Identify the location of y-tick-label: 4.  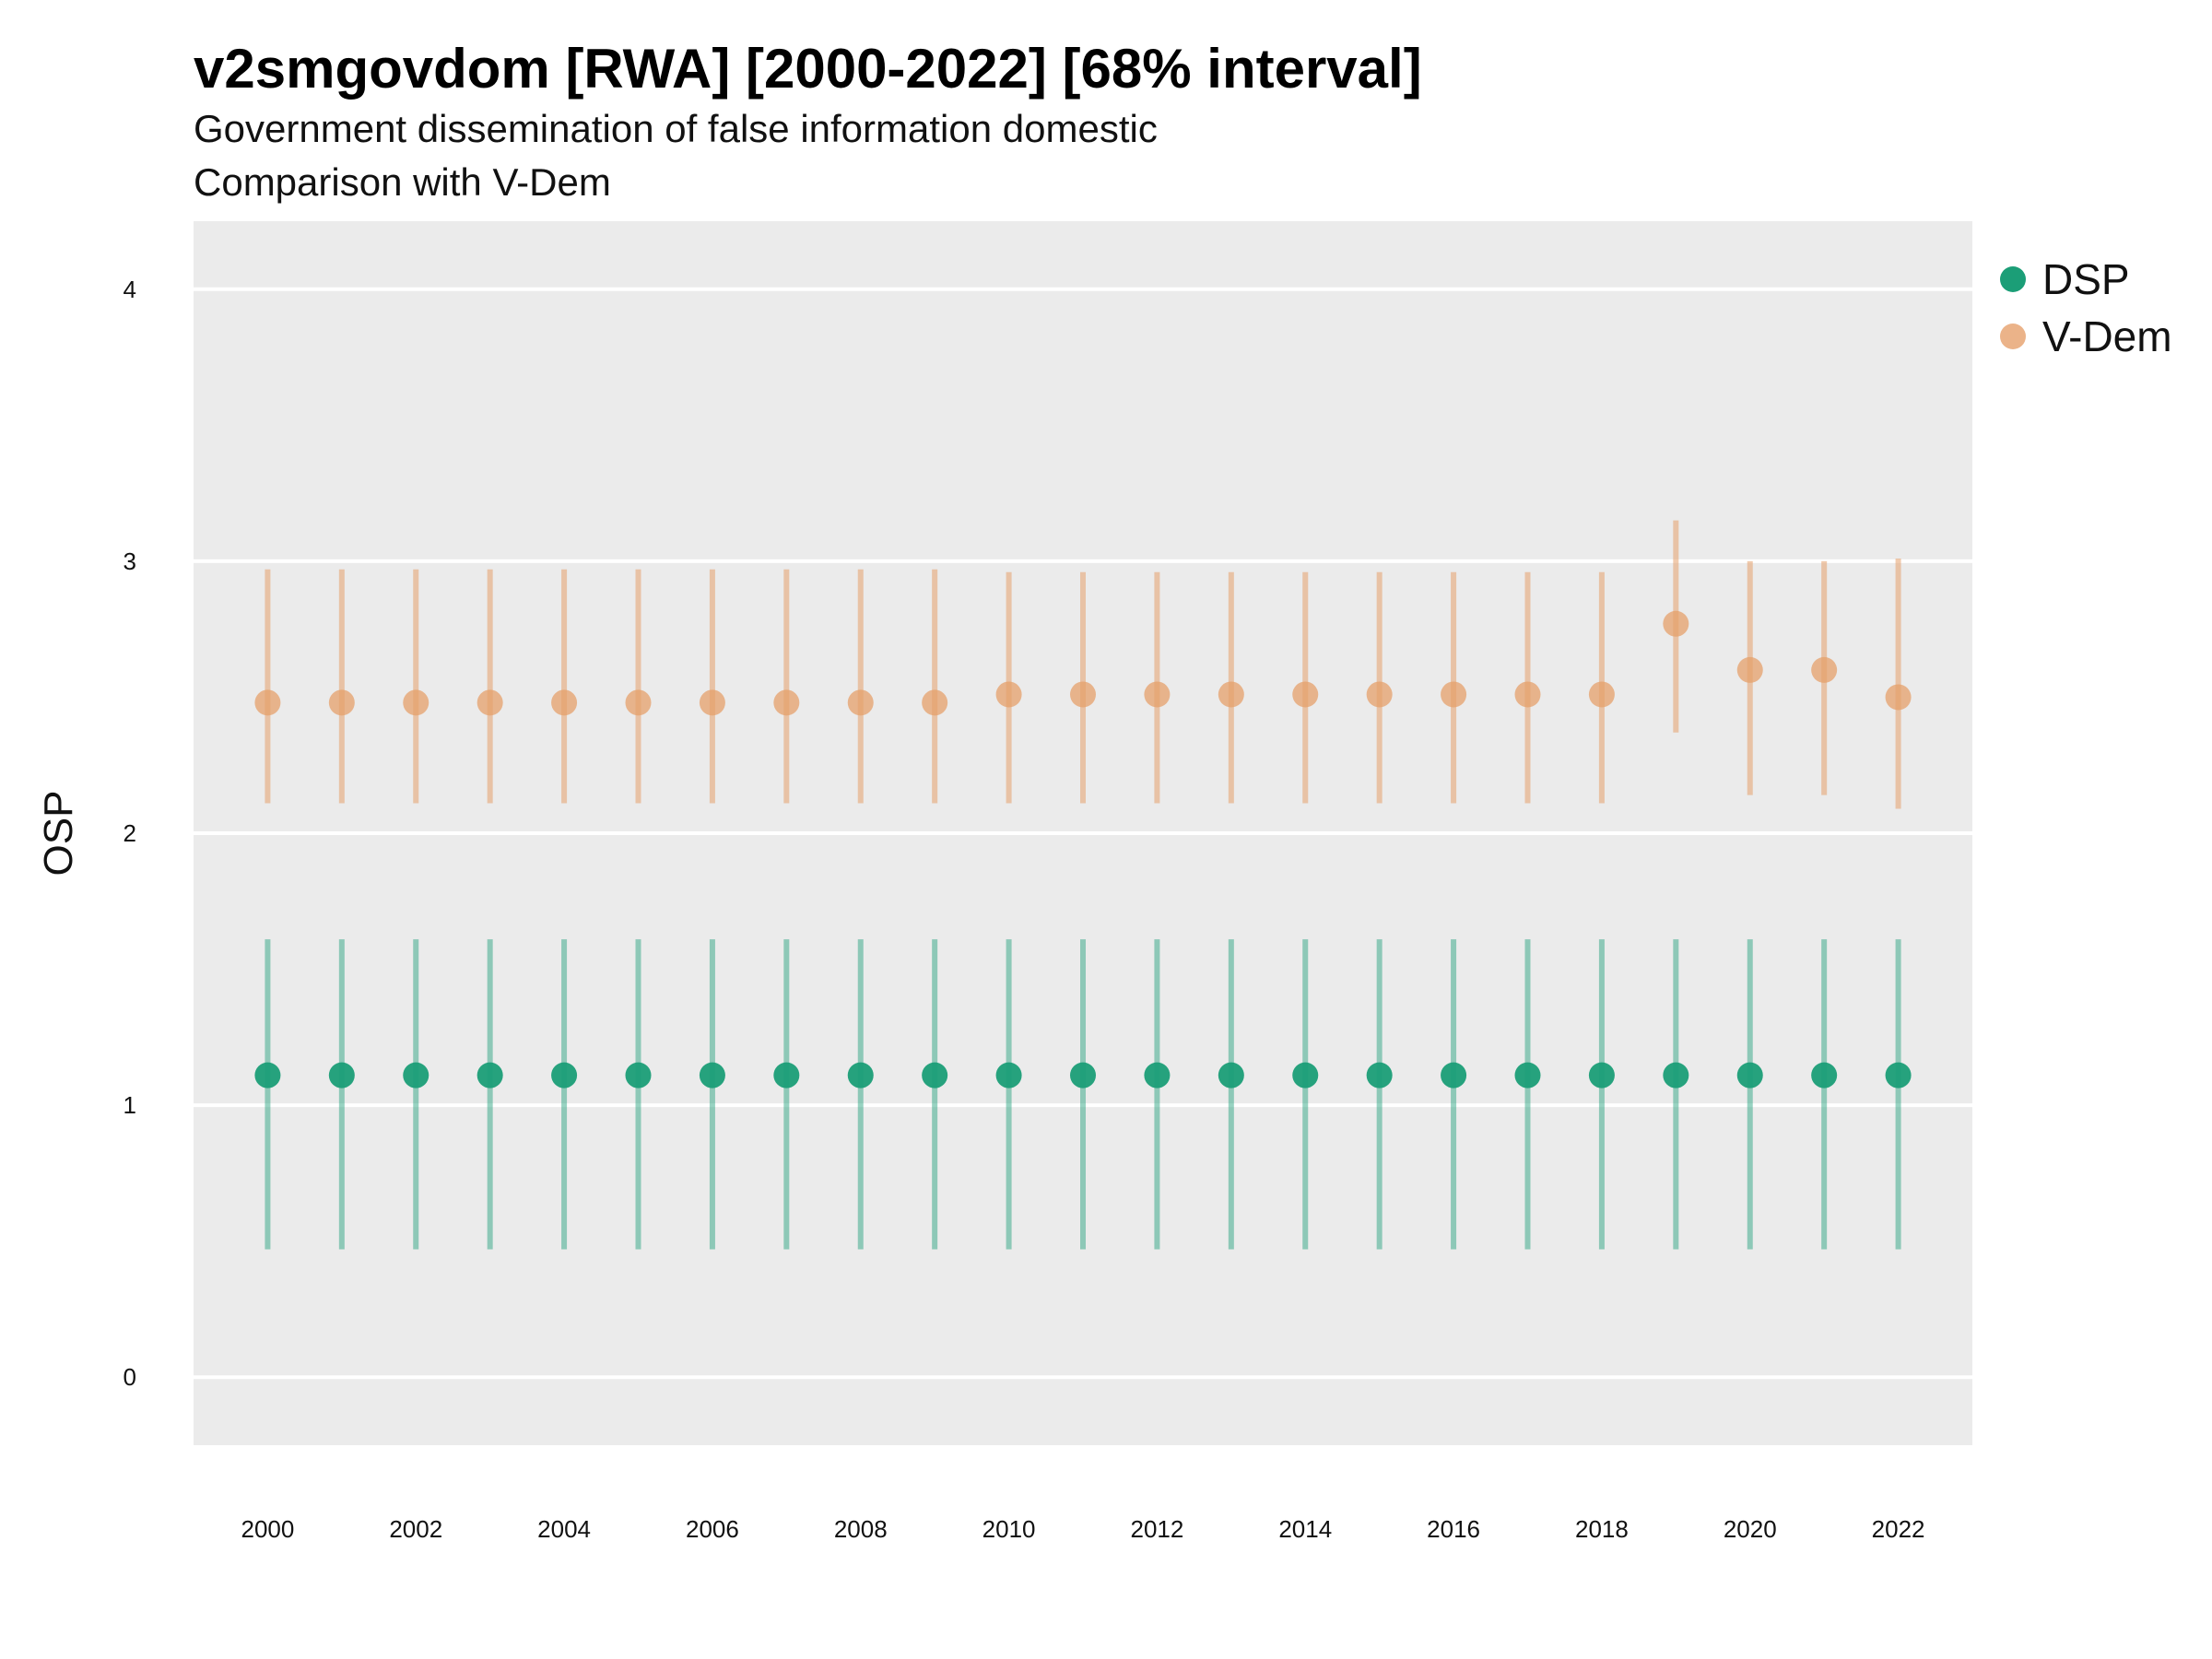
(130, 289).